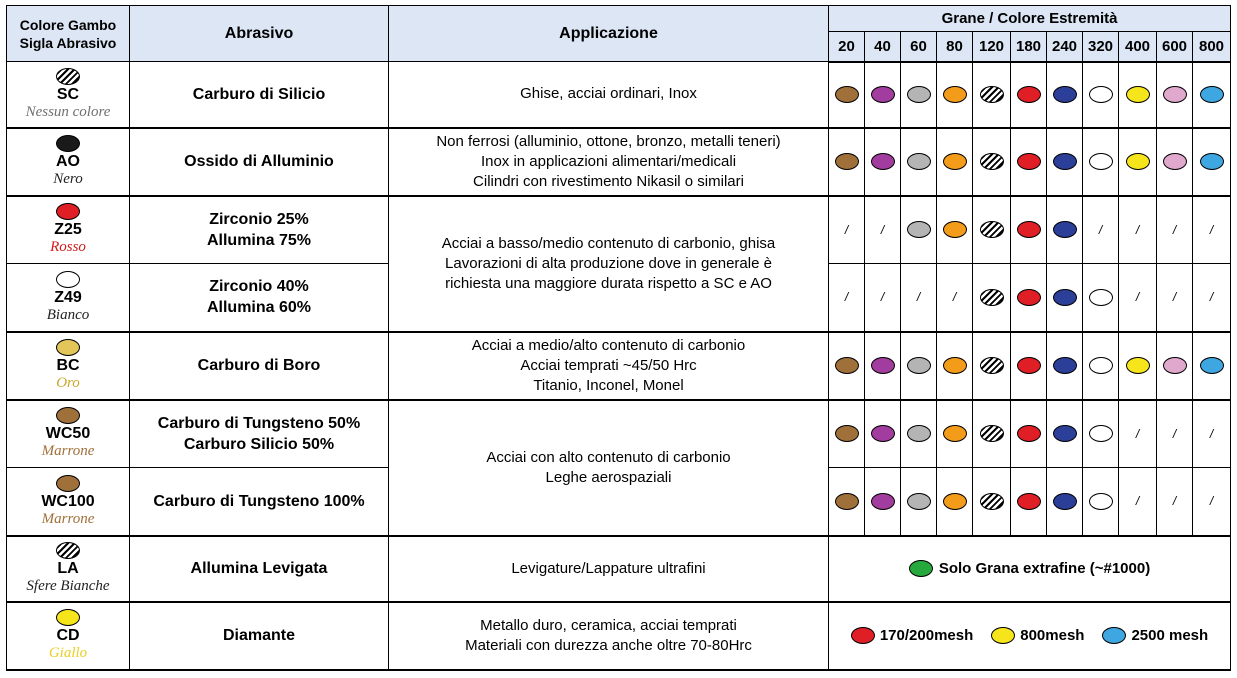  I want to click on grit-header-120: 120, so click(991, 47).